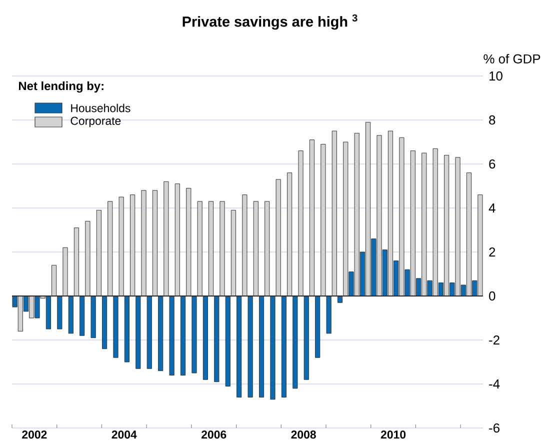 The width and height of the screenshot is (541, 448). I want to click on x-tick-label: 2006, so click(214, 434).